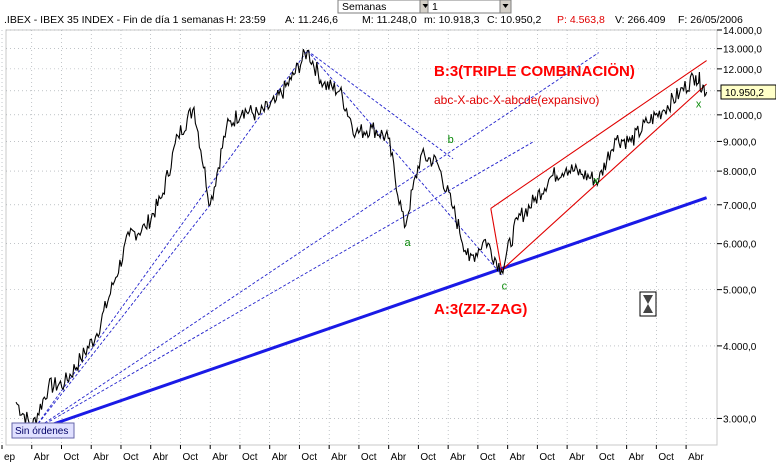  Describe the element at coordinates (742, 116) in the screenshot. I see `y-tick-label: 10.000,0` at that location.